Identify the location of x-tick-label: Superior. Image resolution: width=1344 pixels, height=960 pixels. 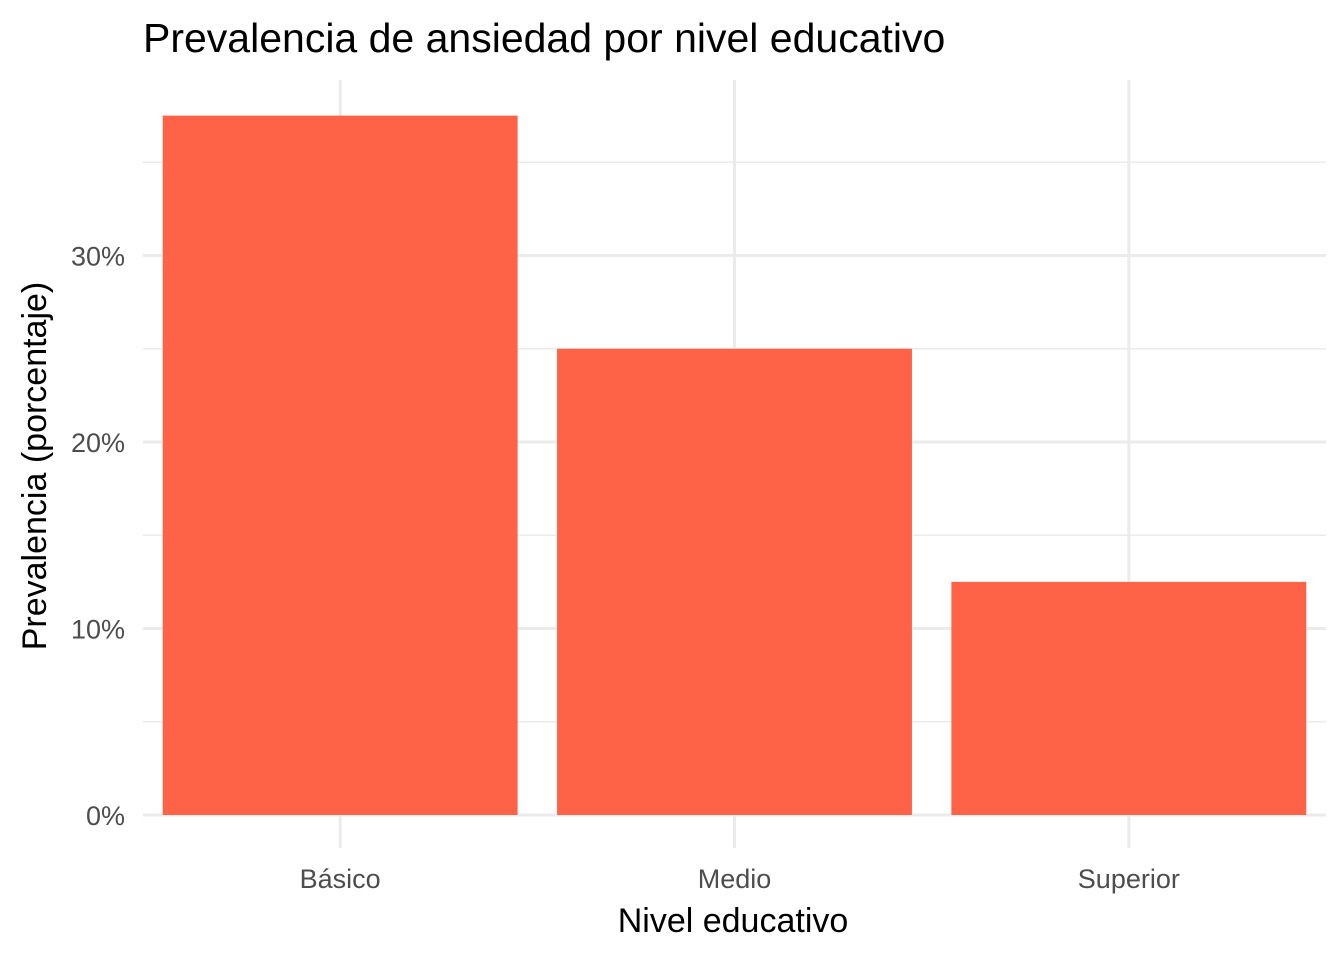
(1129, 879).